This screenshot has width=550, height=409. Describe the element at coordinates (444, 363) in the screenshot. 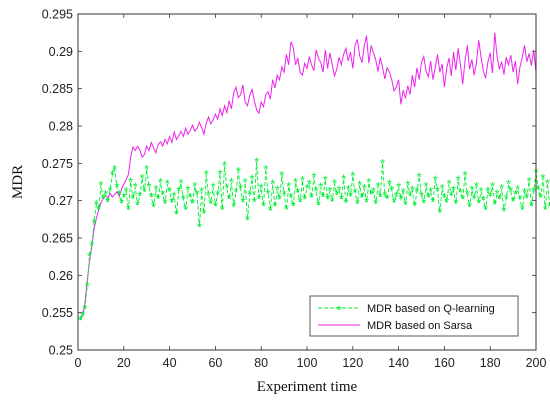

I see `x-tick-label: 160` at that location.